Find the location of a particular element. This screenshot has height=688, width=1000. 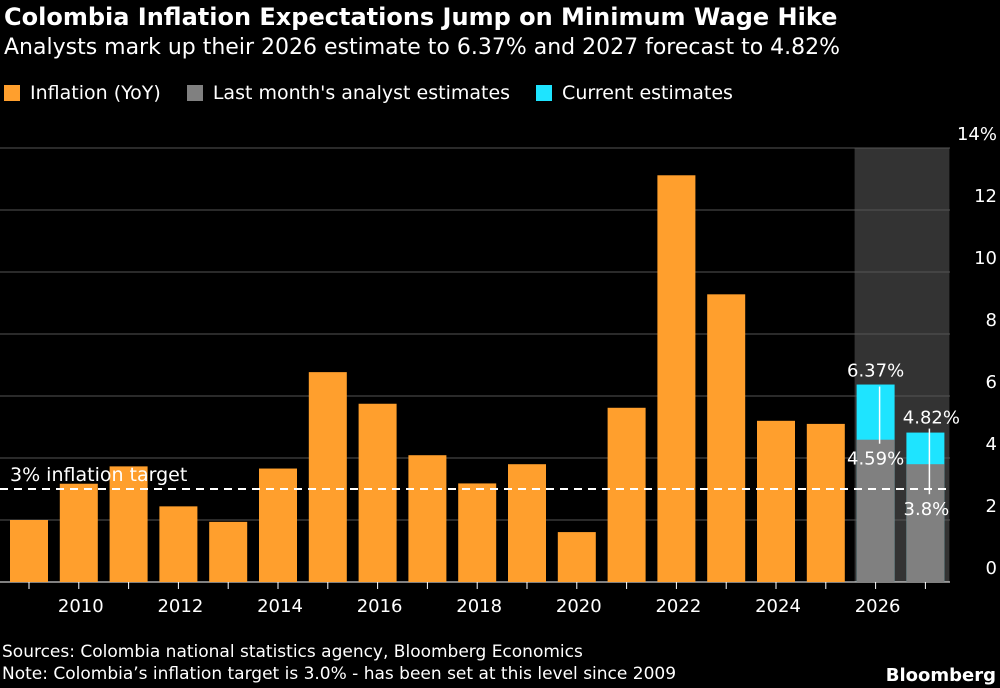

bar-inflation-2009 is located at coordinates (29, 551).